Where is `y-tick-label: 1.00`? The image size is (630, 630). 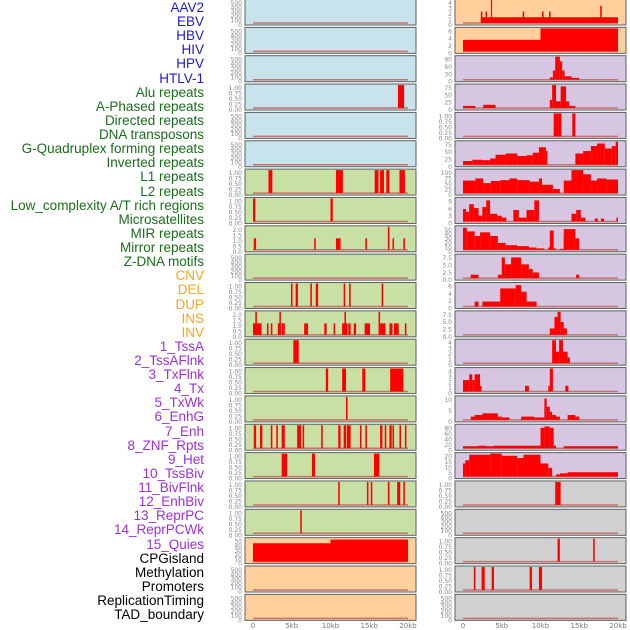 y-tick-label: 1.00 is located at coordinates (236, 287).